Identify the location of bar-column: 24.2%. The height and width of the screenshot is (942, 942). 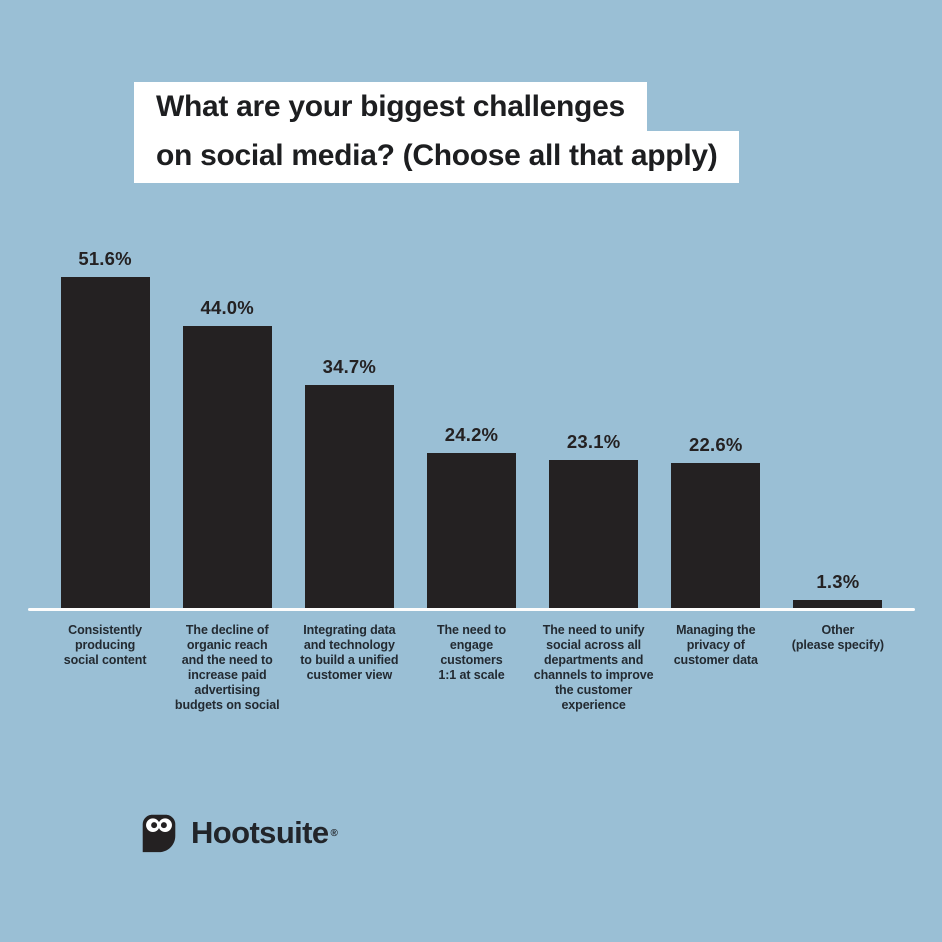
(471, 516).